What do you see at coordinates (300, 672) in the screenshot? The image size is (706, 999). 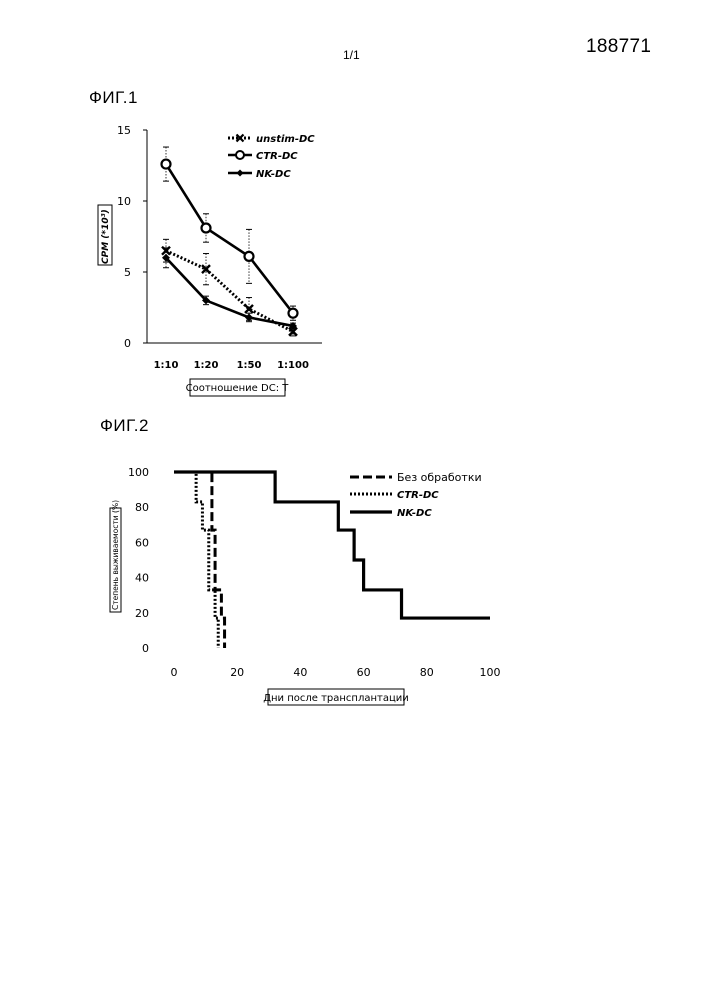 I see `chart-2-x-tick-label: 40` at bounding box center [300, 672].